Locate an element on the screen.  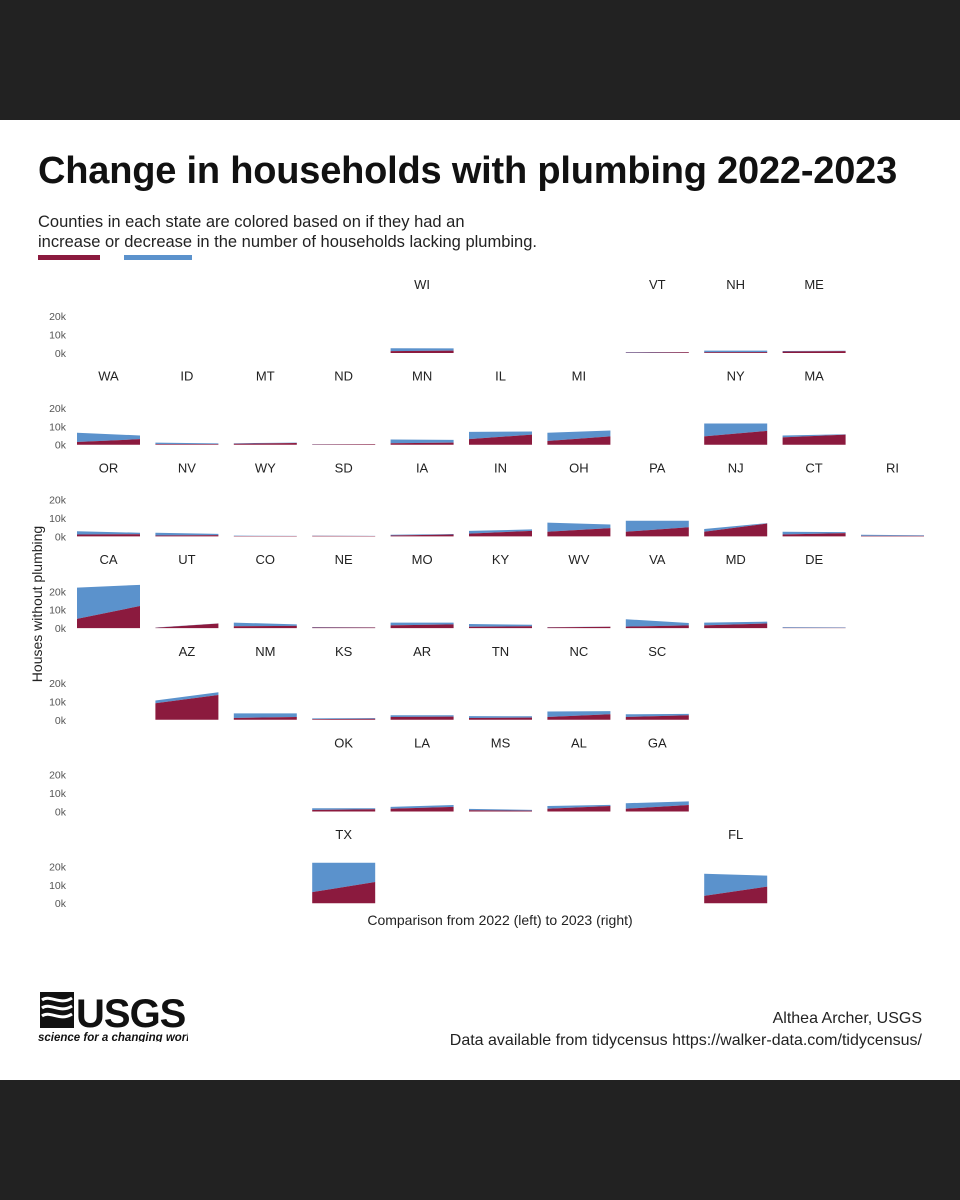
state-label-ks: KS is located at coordinates (344, 651).